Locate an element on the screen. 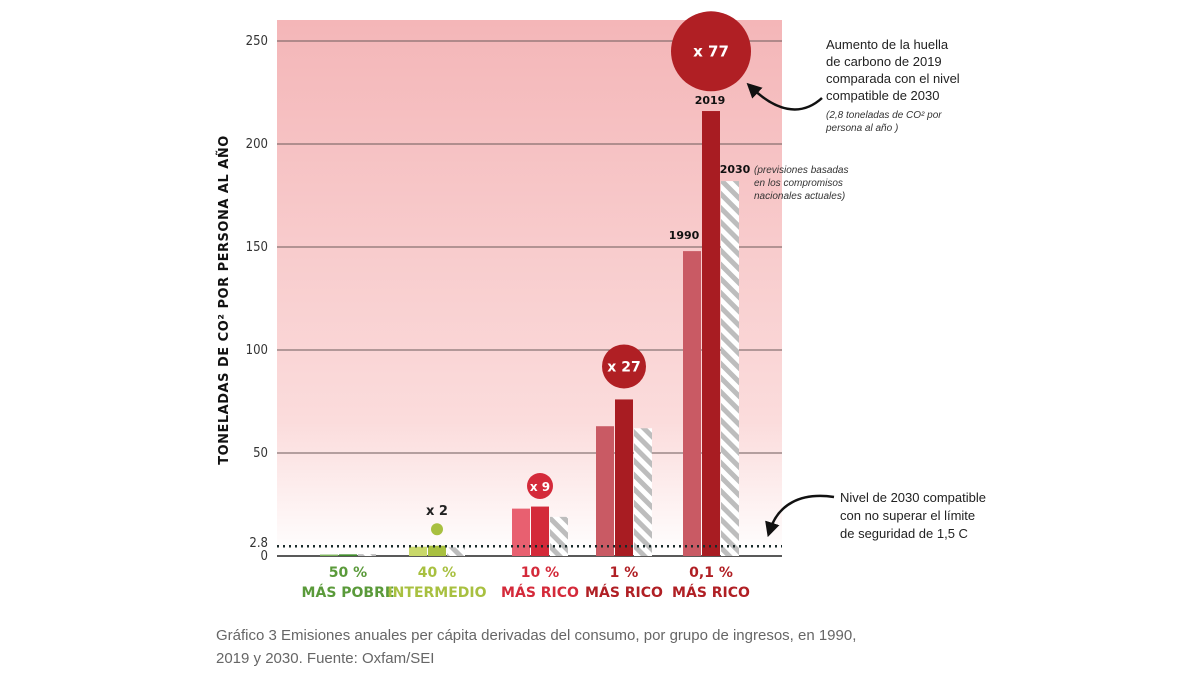 Image resolution: width=1200 pixels, height=675 pixels. category-label-4-line1: 0,1 % is located at coordinates (711, 573).